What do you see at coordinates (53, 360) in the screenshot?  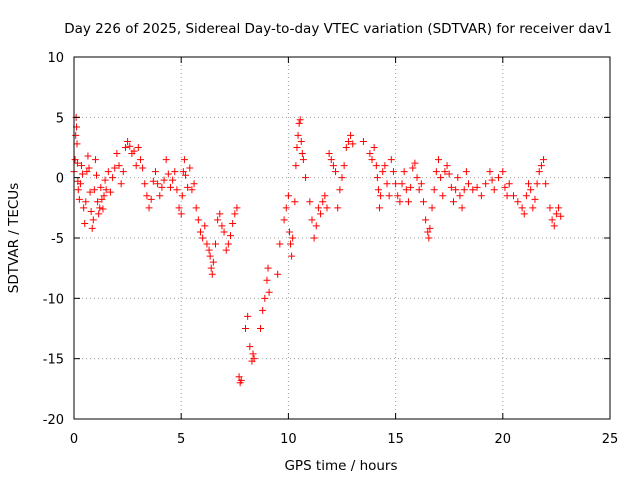 I see `y-tick-label: -15` at bounding box center [53, 360].